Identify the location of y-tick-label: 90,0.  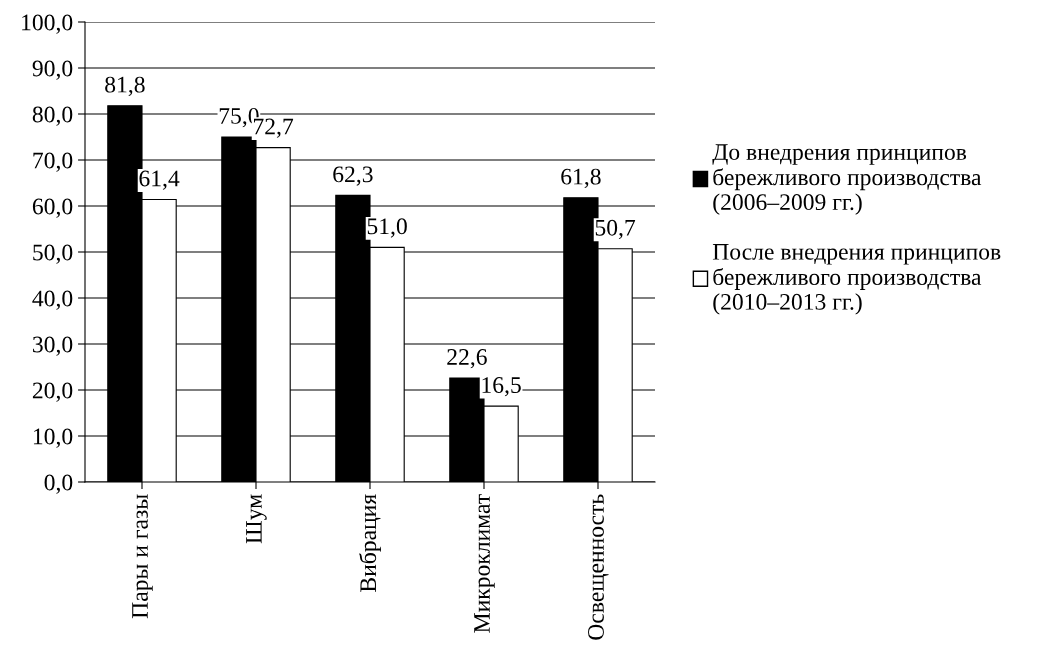
(52, 70).